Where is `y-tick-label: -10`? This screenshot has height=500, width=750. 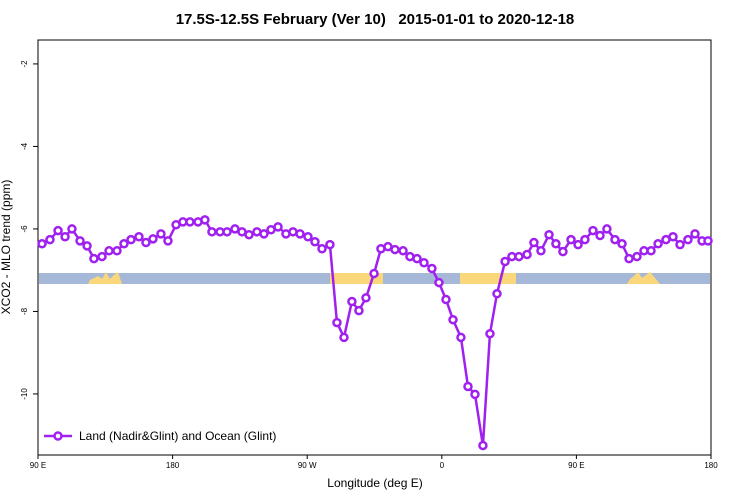 y-tick-label: -10 is located at coordinates (24, 394).